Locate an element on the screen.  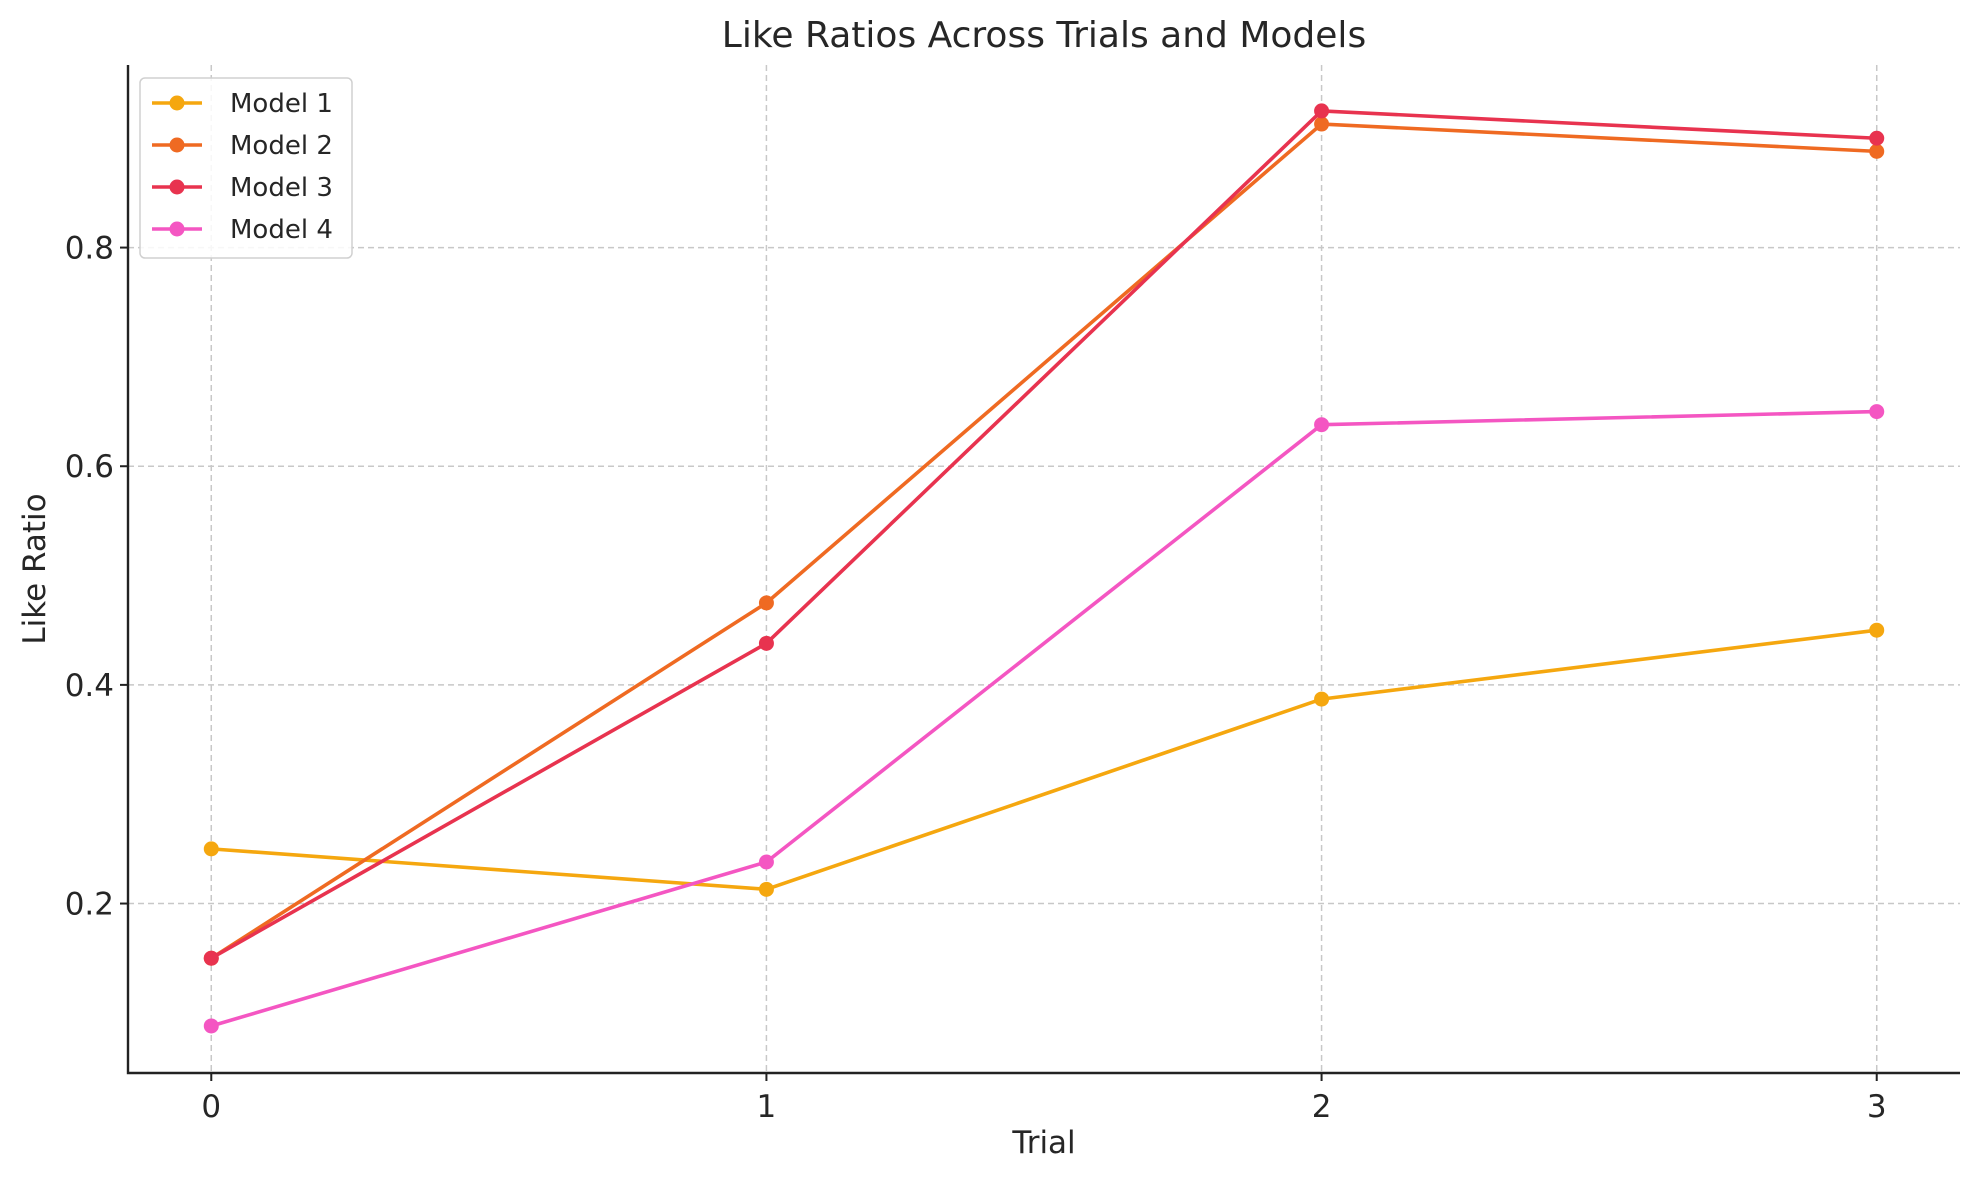
x-tick-label: 0 is located at coordinates (211, 1107).